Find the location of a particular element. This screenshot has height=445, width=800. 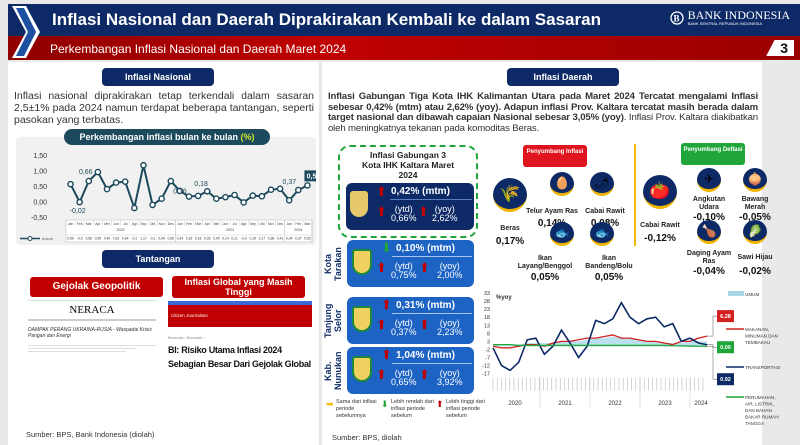

tomato-icon: 🍅 is located at coordinates (660, 192).